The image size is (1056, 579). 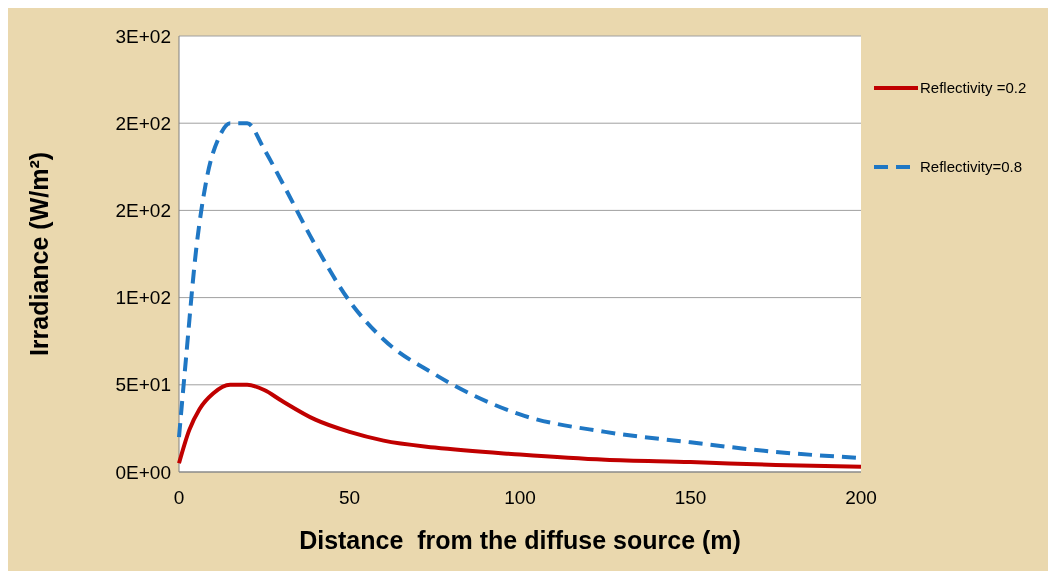 I want to click on y-axis-title: Irradiance (W/m²), so click(x=39, y=254).